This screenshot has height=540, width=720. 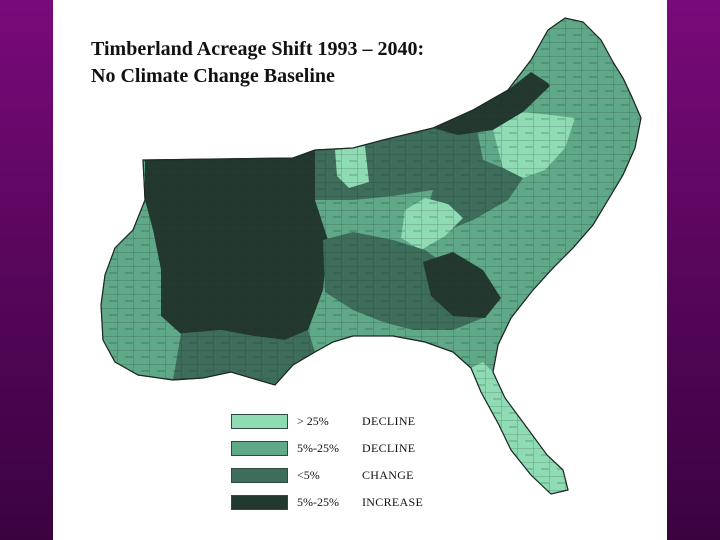 I want to click on legend-range: <5%, so click(x=308, y=475).